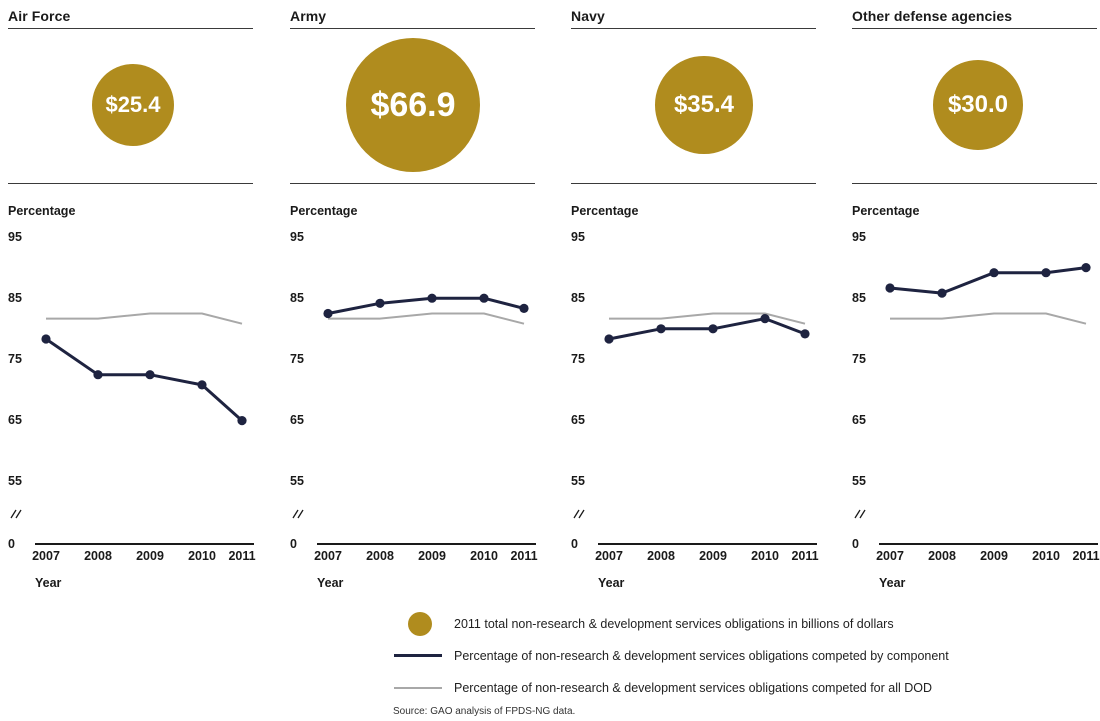 Image resolution: width=1100 pixels, height=721 pixels. I want to click on gray-line-icon, so click(418, 688).